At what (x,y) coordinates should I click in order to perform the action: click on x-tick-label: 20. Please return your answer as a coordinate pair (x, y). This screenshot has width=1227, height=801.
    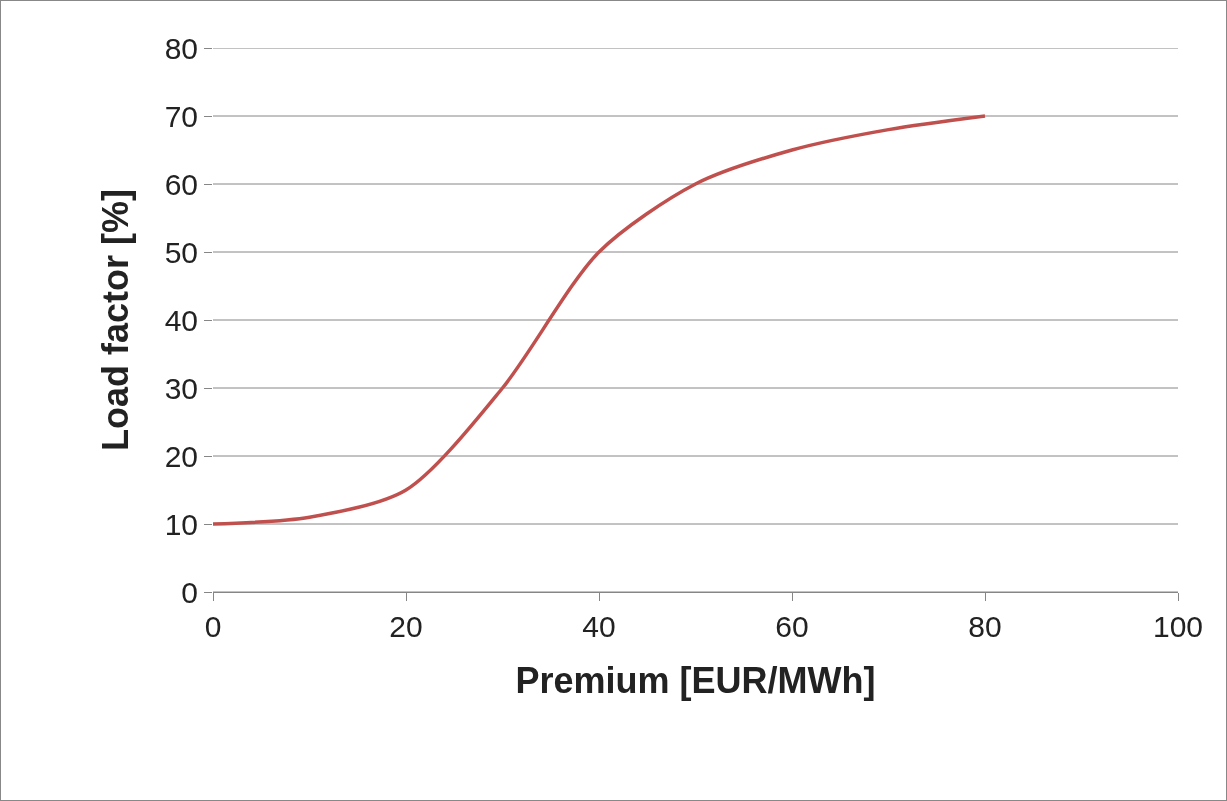
    Looking at the image, I should click on (406, 626).